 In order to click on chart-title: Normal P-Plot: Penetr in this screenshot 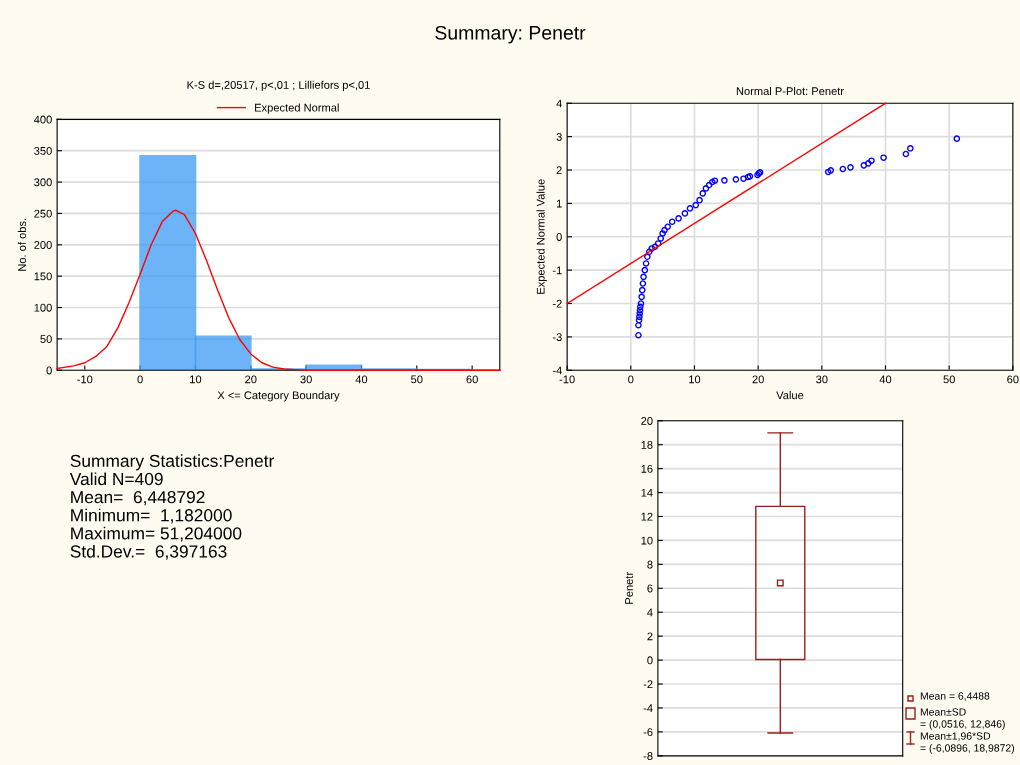, I will do `click(790, 91)`.